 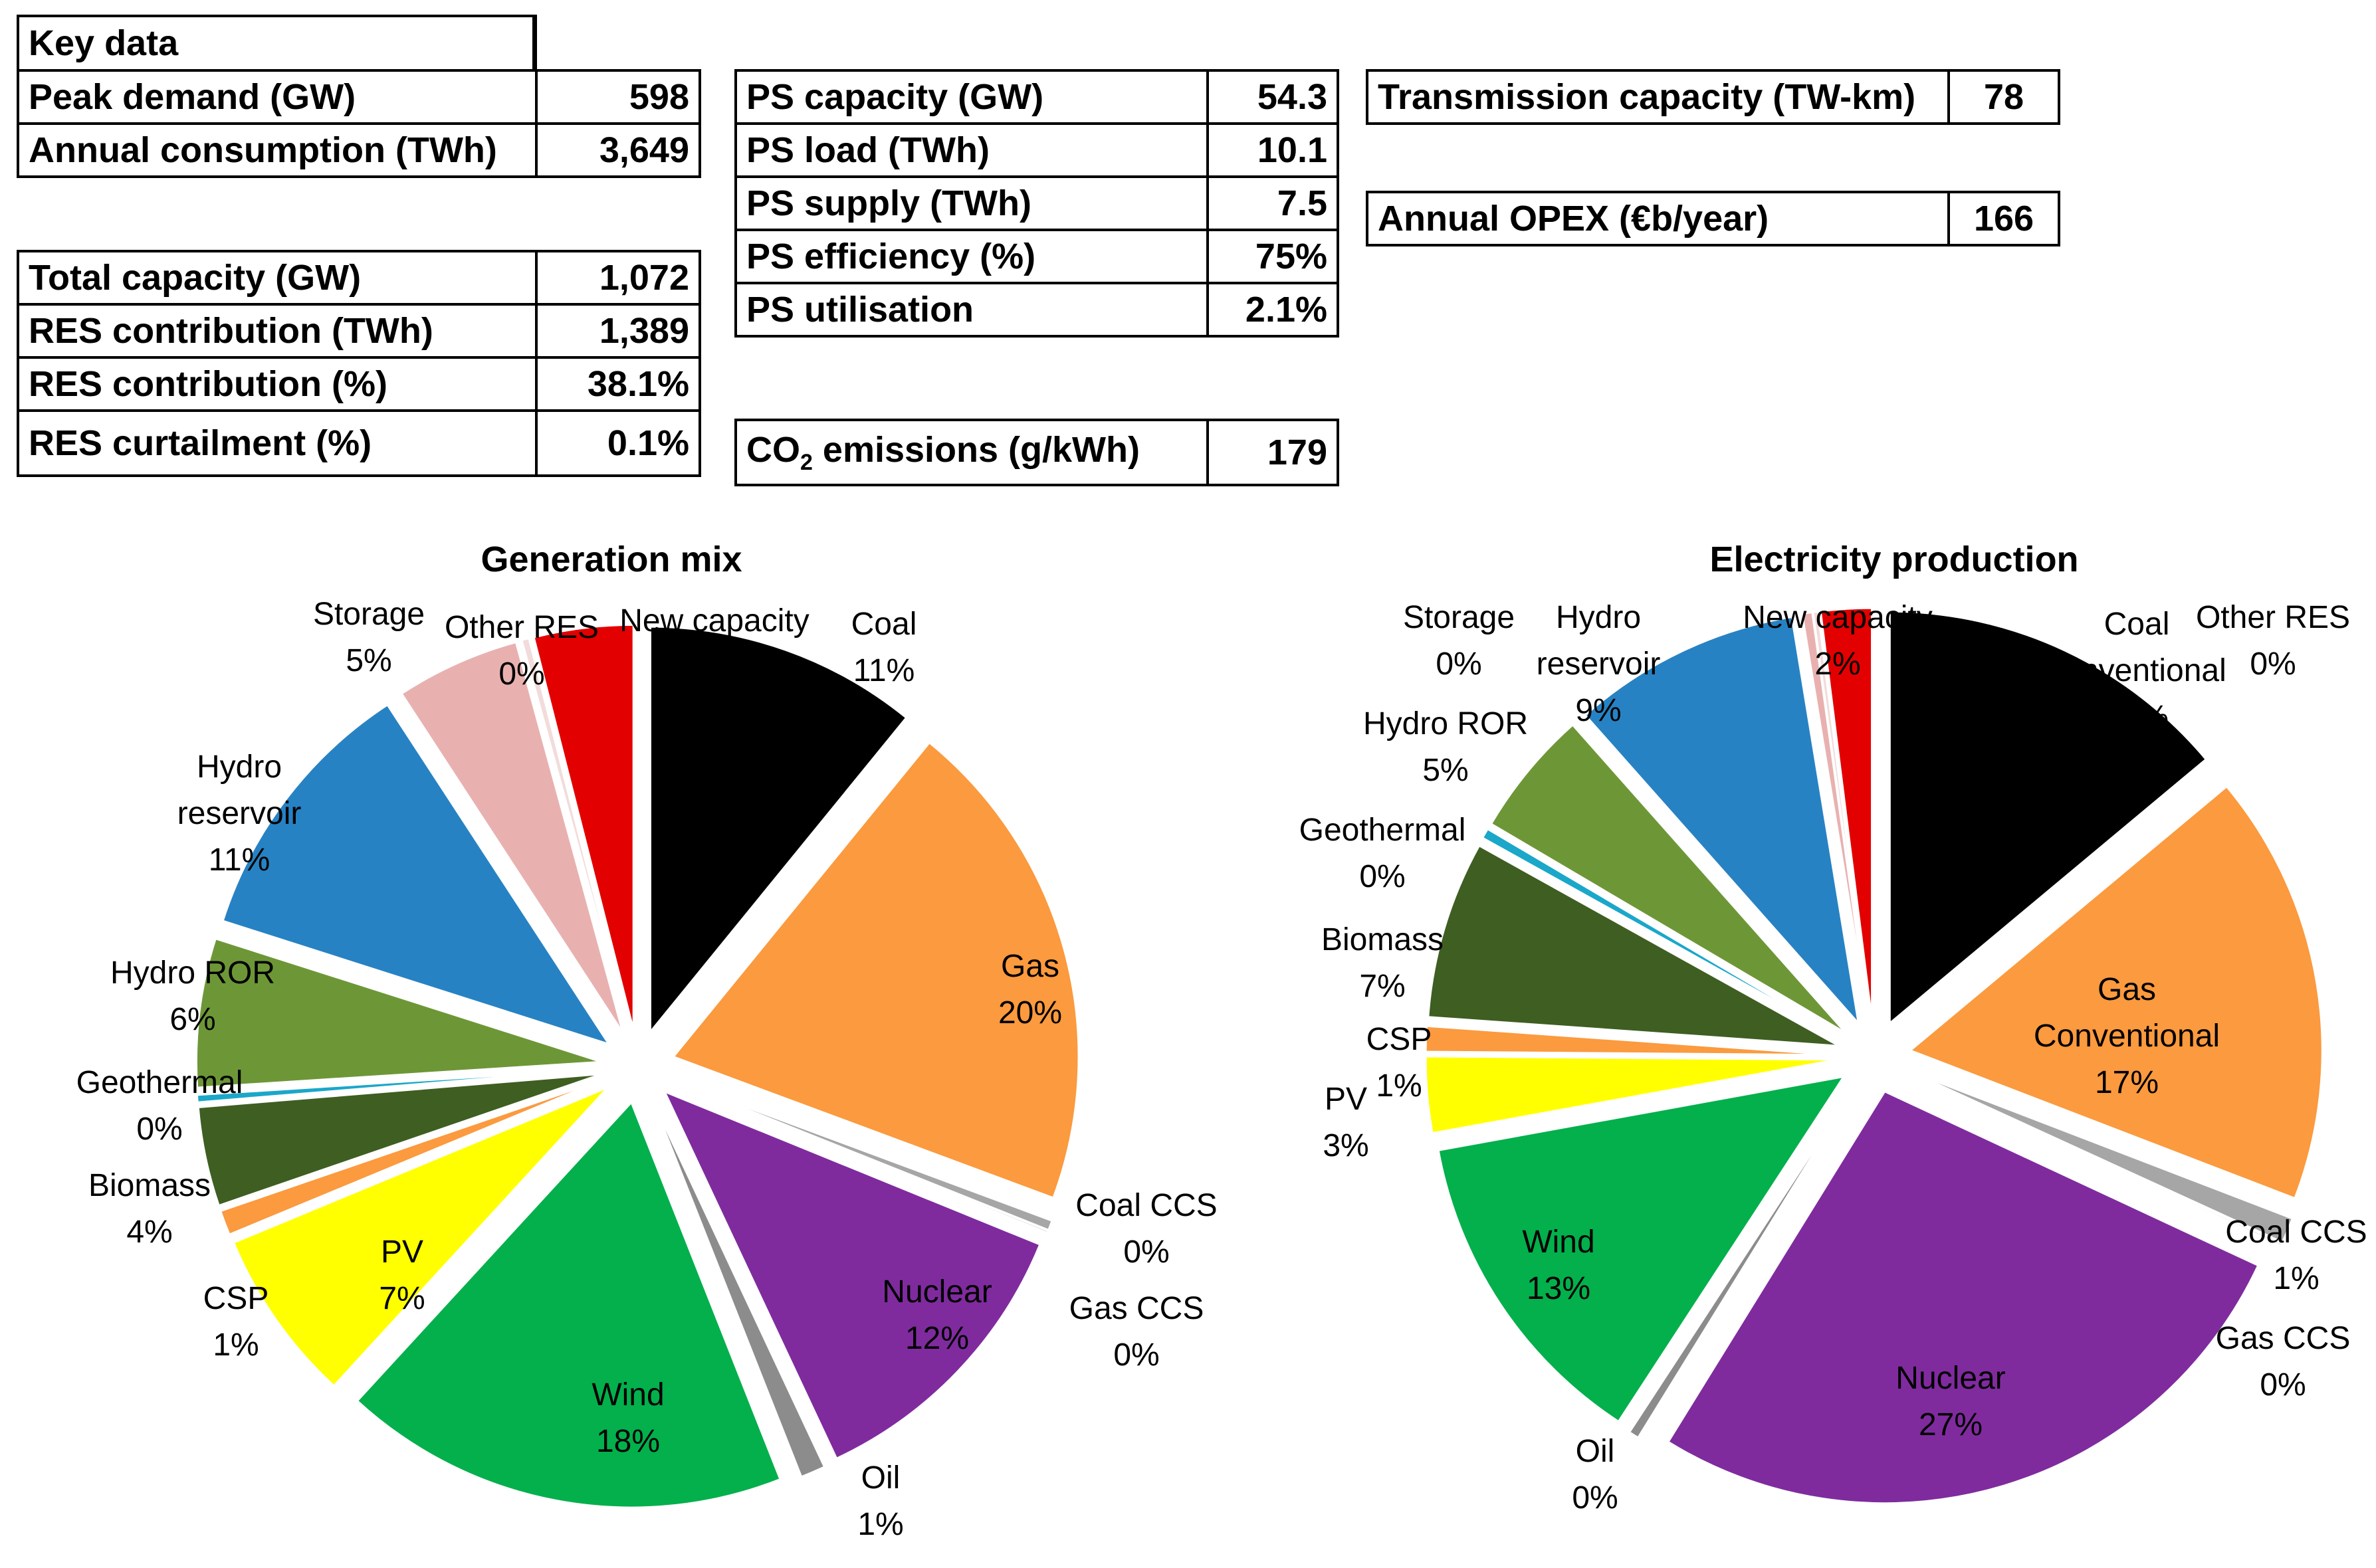 I want to click on slice-label-hydro-reservoir: Hydro reservoir 11%, so click(x=239, y=813).